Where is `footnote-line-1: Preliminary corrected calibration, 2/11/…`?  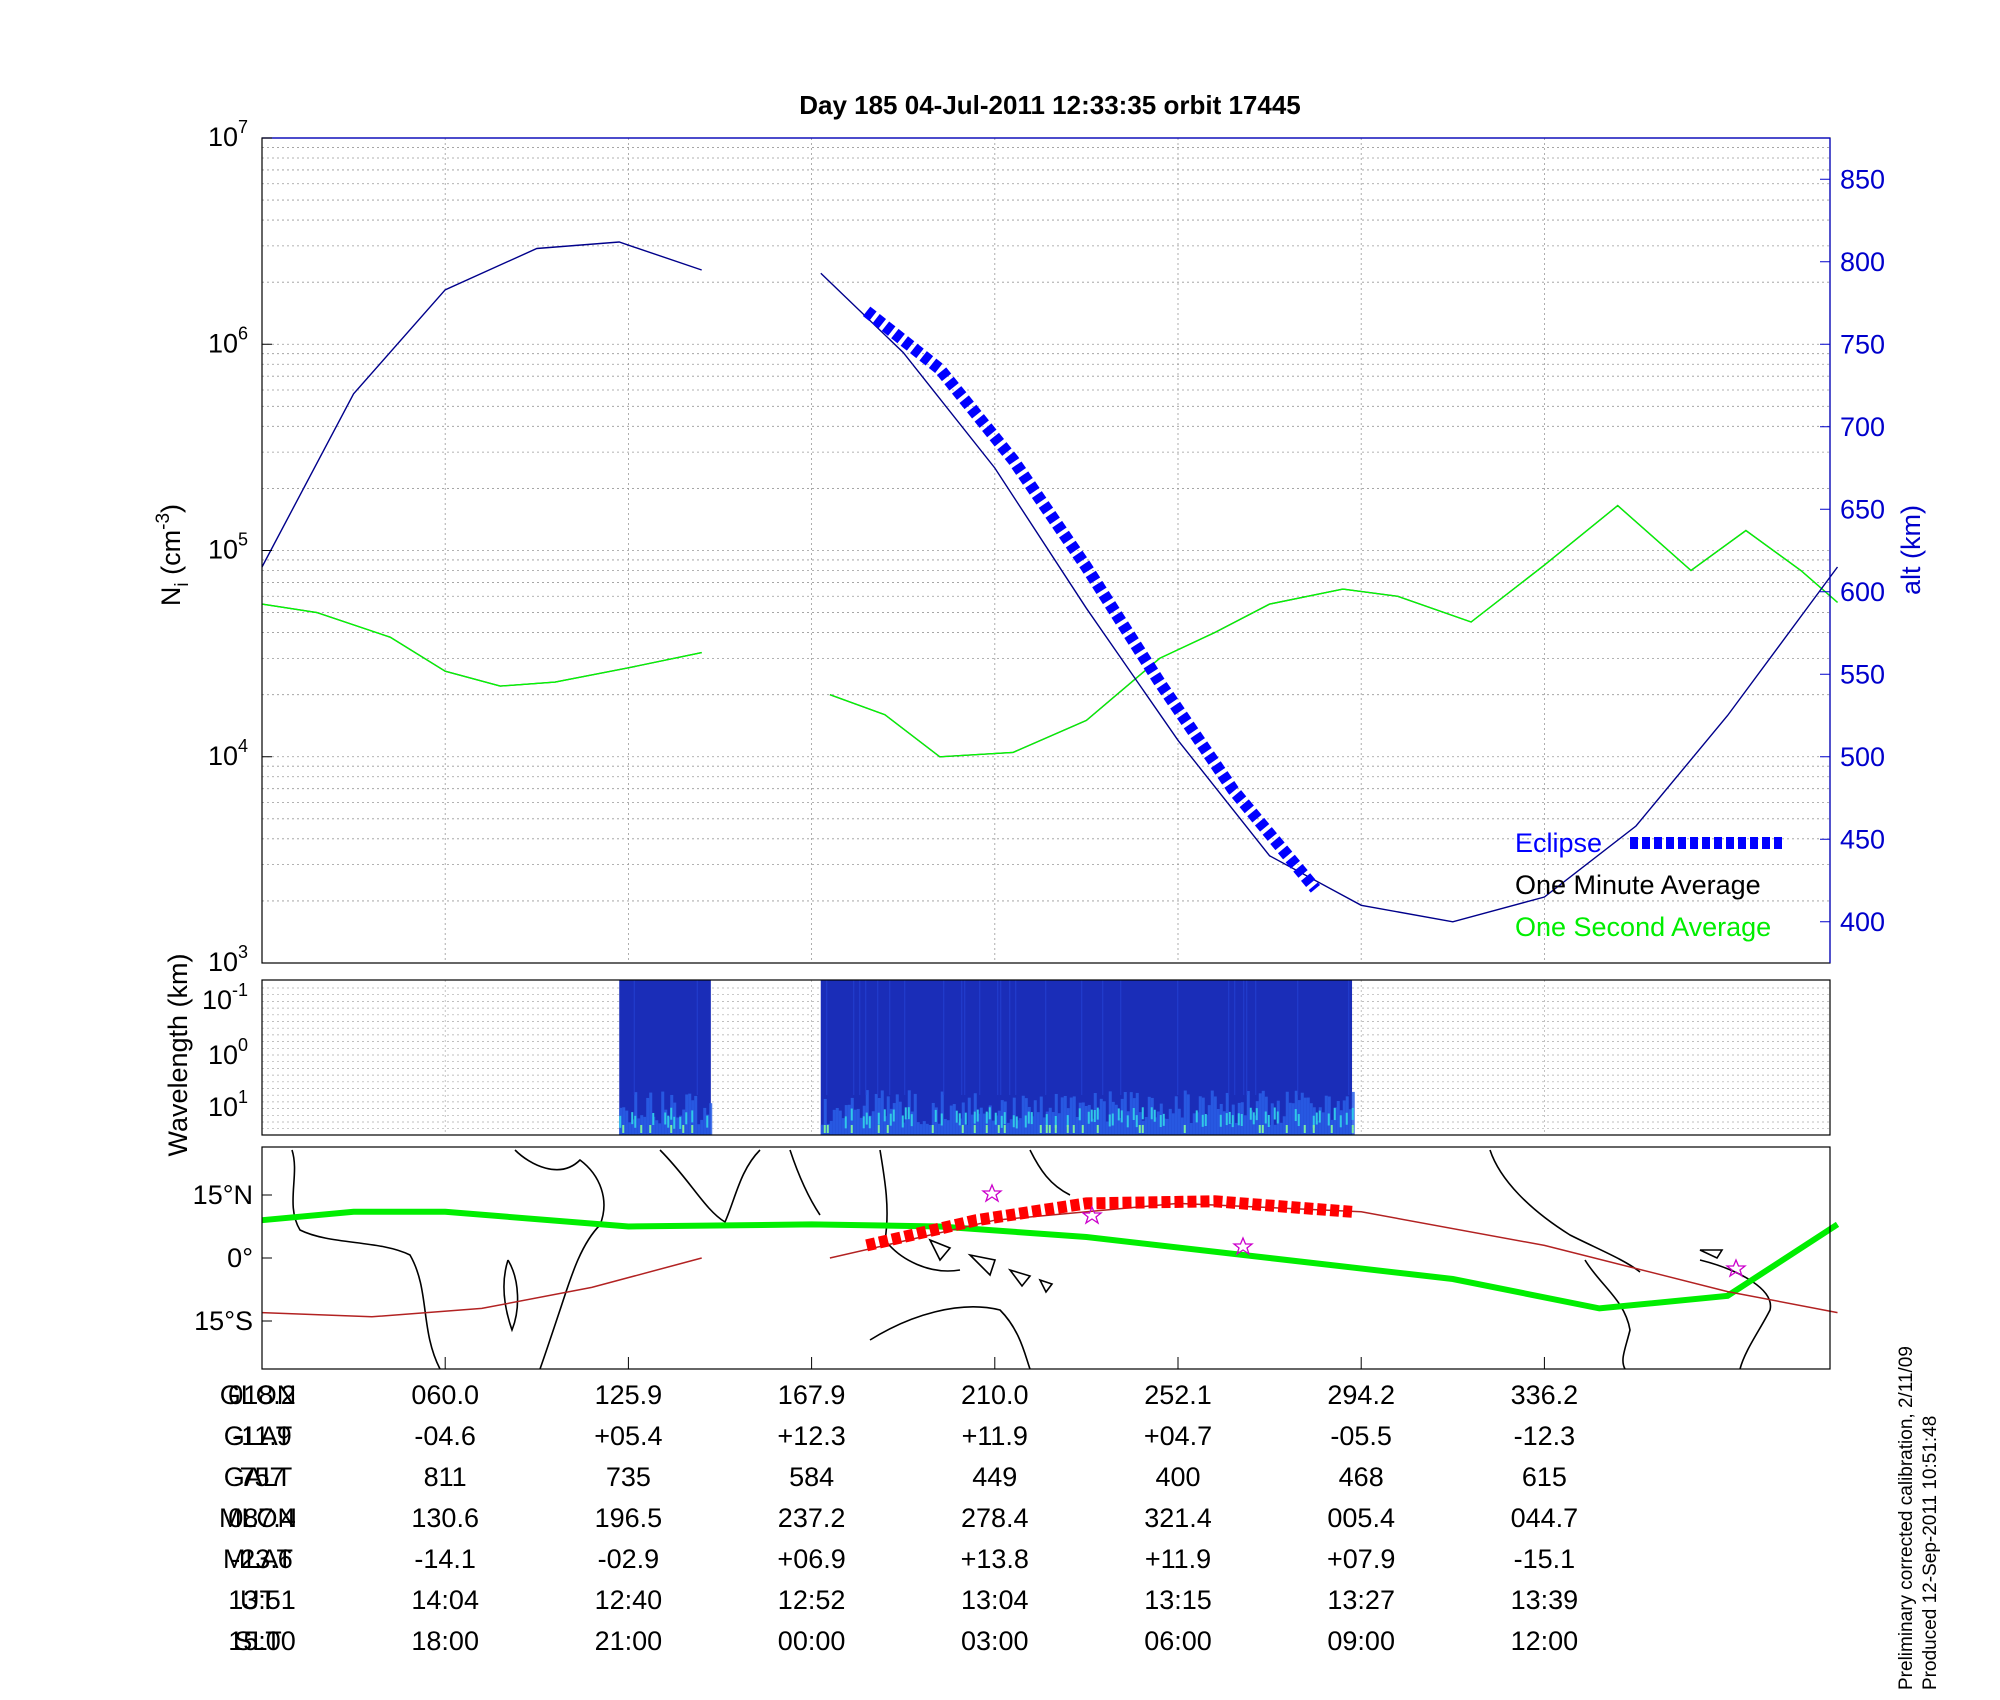
footnote-line-1: Preliminary corrected calibration, 2/11/… is located at coordinates (1906, 1518).